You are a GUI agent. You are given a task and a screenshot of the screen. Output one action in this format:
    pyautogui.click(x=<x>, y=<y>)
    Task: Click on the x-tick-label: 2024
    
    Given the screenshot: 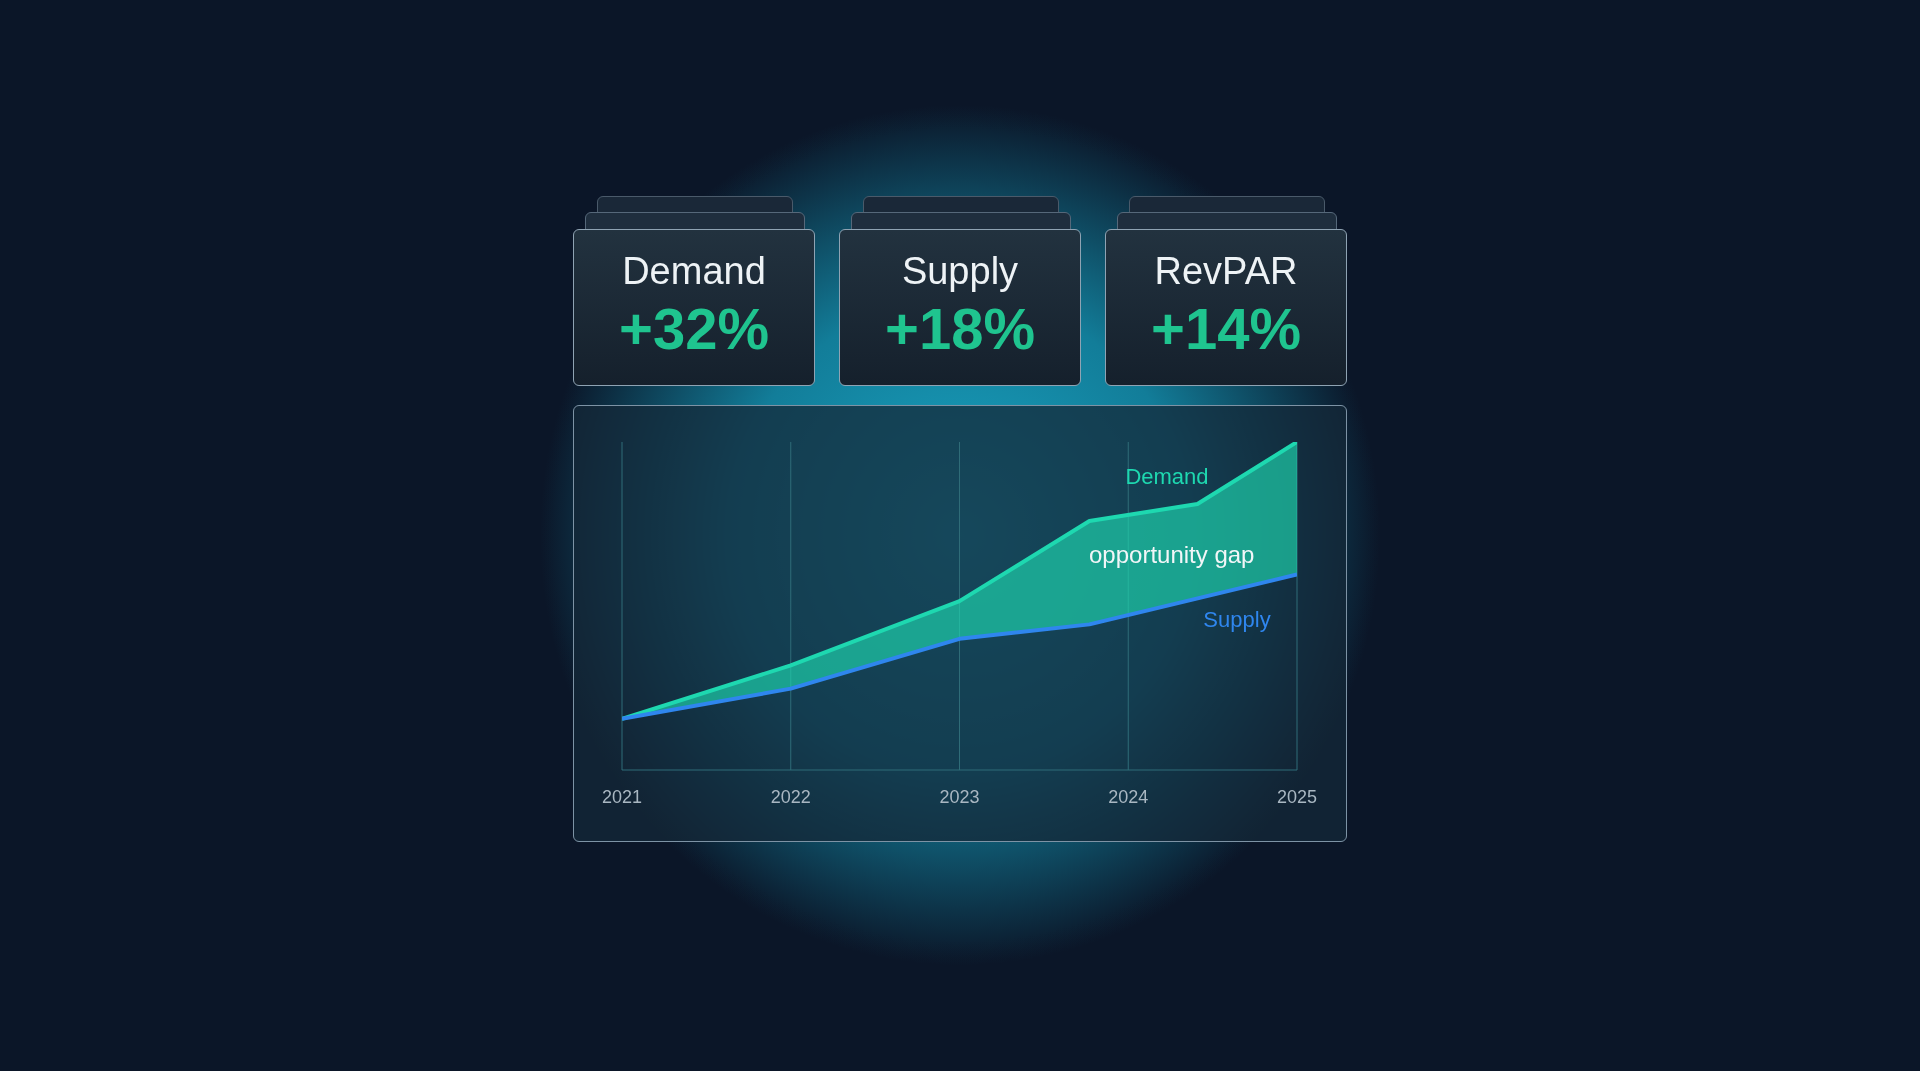 What is the action you would take?
    pyautogui.click(x=1128, y=796)
    